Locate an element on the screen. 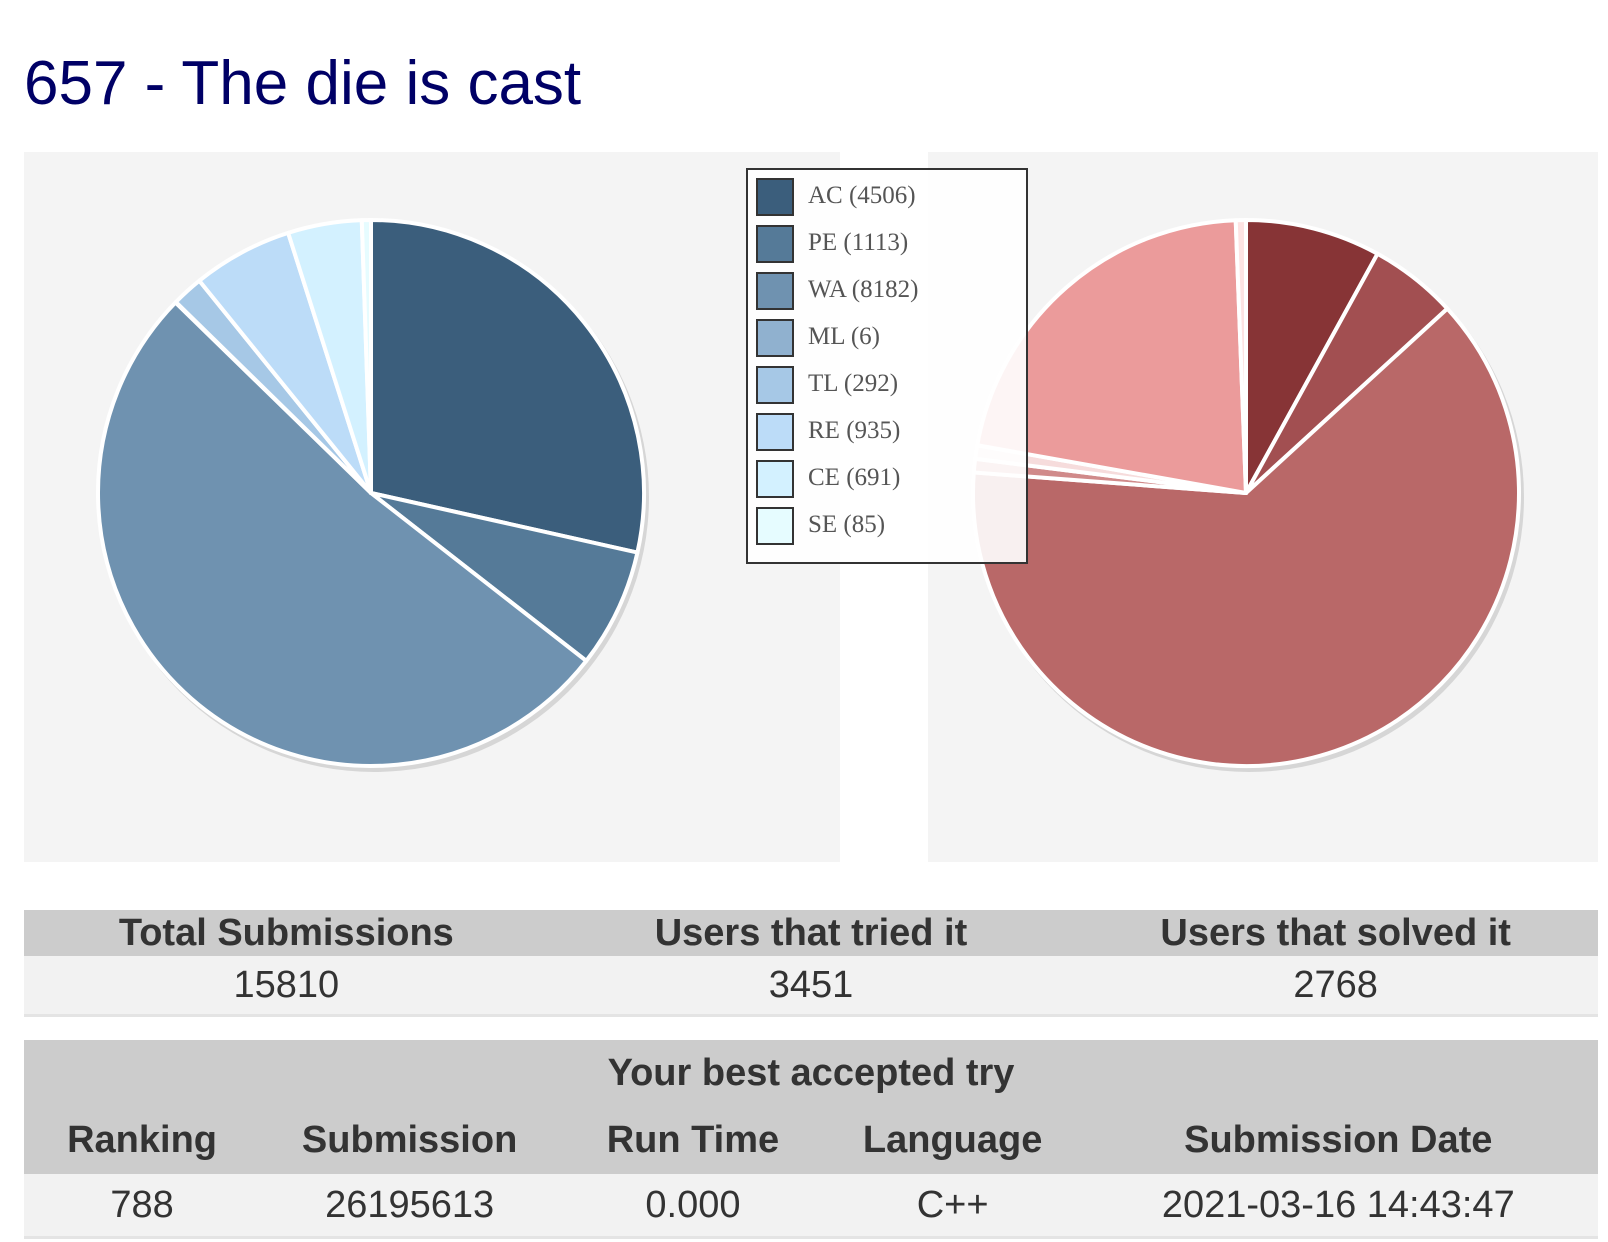 This screenshot has width=1608, height=1242. language-value: C++ is located at coordinates (952, 1206).